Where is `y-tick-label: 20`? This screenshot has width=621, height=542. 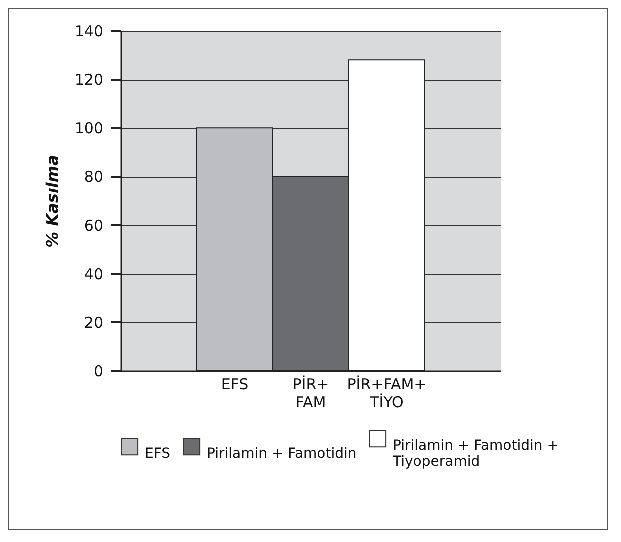
y-tick-label: 20 is located at coordinates (94, 323).